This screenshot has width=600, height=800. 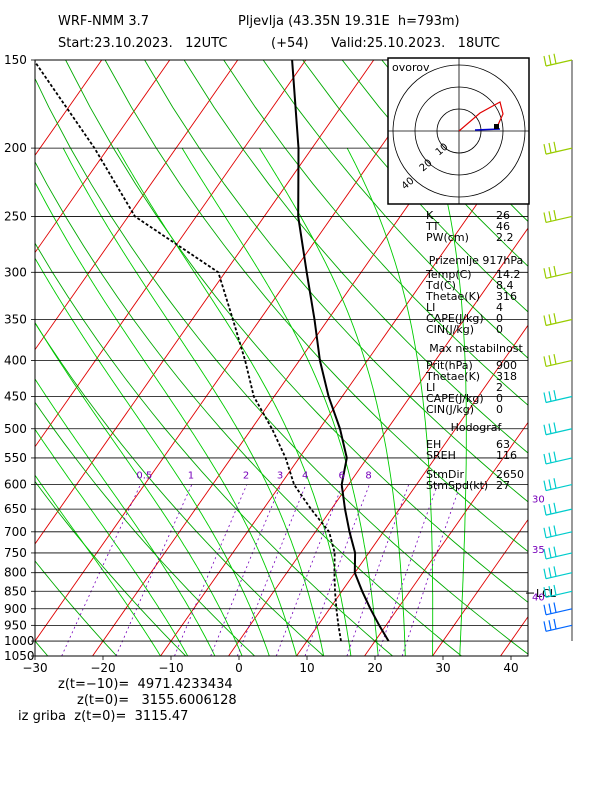 I want to click on surface-cin-value: 0, so click(x=499, y=329).